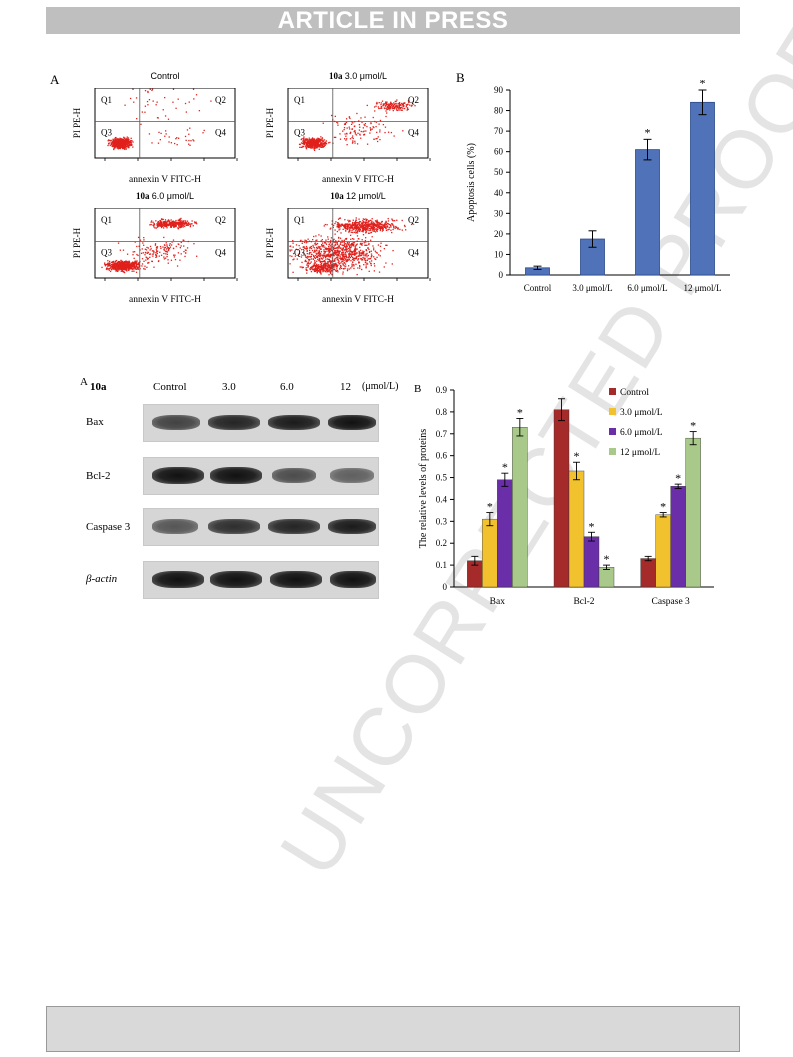 Image resolution: width=793 pixels, height=1057 pixels. Describe the element at coordinates (499, 90) in the screenshot. I see `y-tick-label: 90` at that location.